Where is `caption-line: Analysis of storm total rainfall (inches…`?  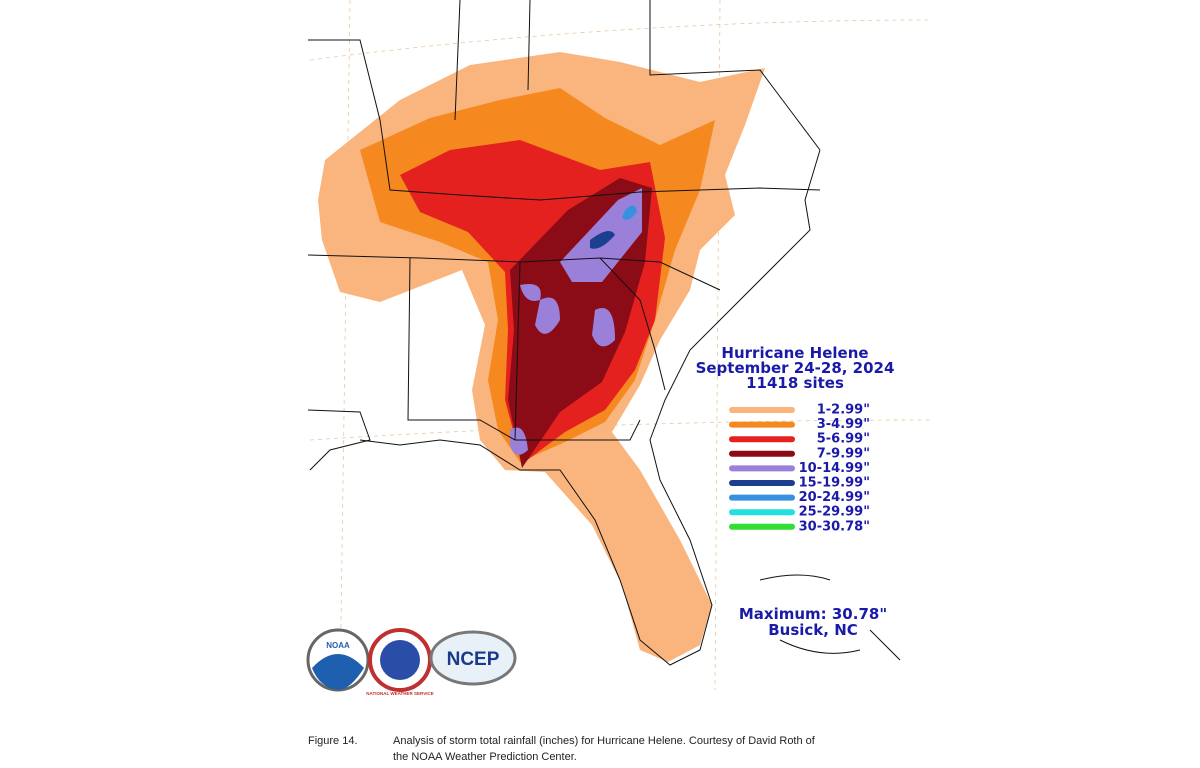
caption-line: Analysis of storm total rainfall (inches… is located at coordinates (604, 741).